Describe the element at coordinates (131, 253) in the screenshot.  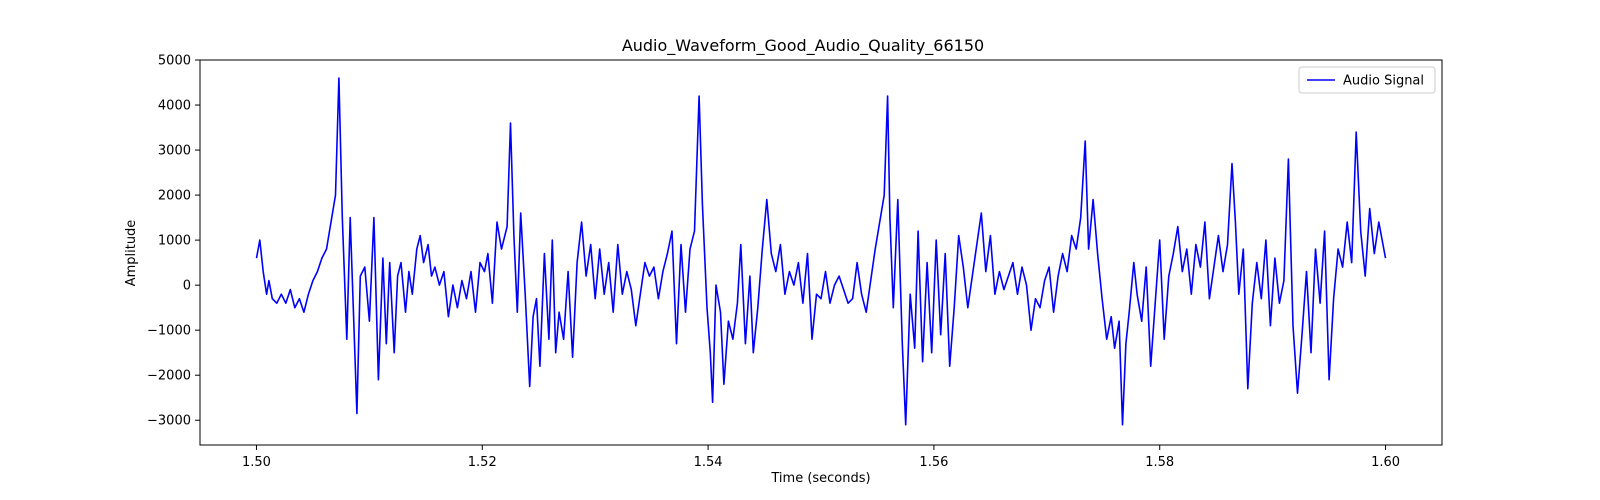
I see `y-axis-label: Amplitude` at that location.